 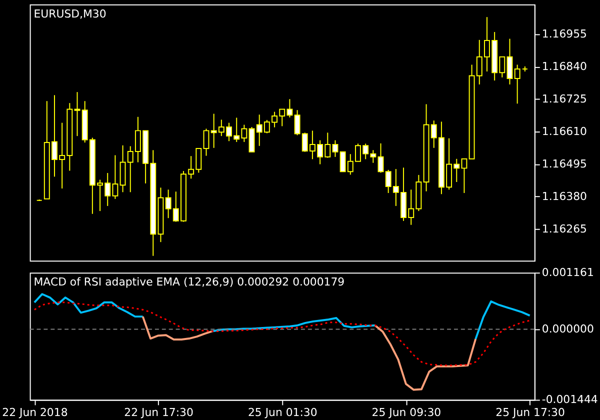 I want to click on chart-title: EURUSD,M30, so click(x=70, y=13).